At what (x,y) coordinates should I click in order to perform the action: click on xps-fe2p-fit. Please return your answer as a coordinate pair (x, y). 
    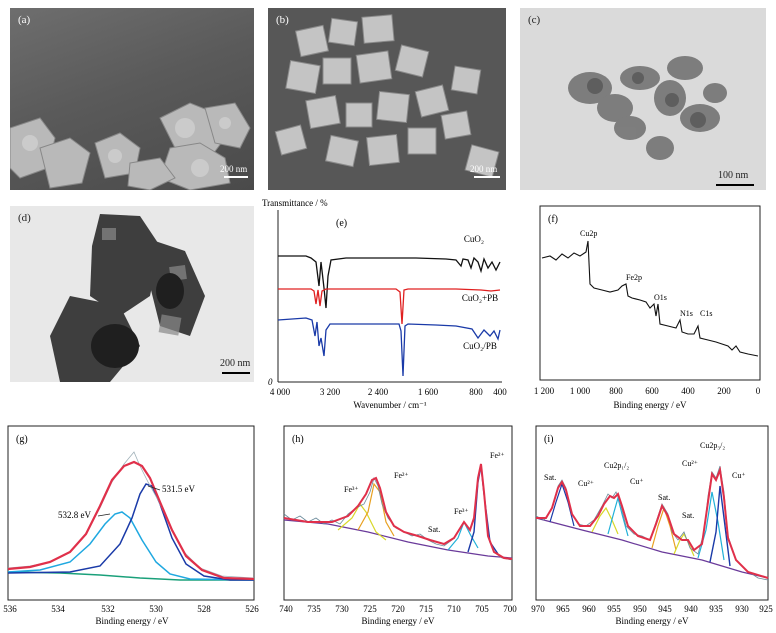
    Looking at the image, I should click on (398, 511).